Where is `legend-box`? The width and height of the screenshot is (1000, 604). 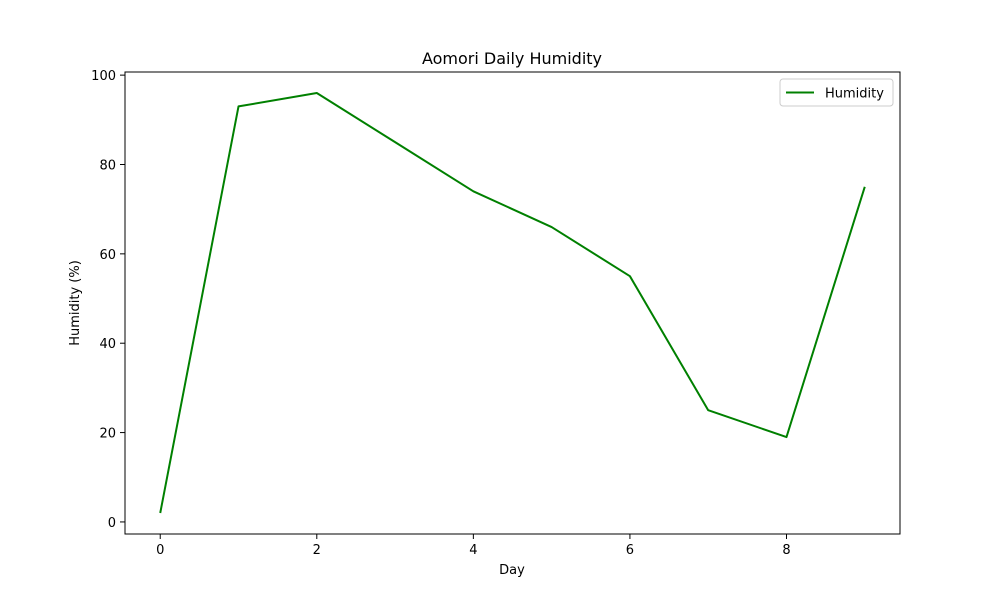
legend-box is located at coordinates (836, 92).